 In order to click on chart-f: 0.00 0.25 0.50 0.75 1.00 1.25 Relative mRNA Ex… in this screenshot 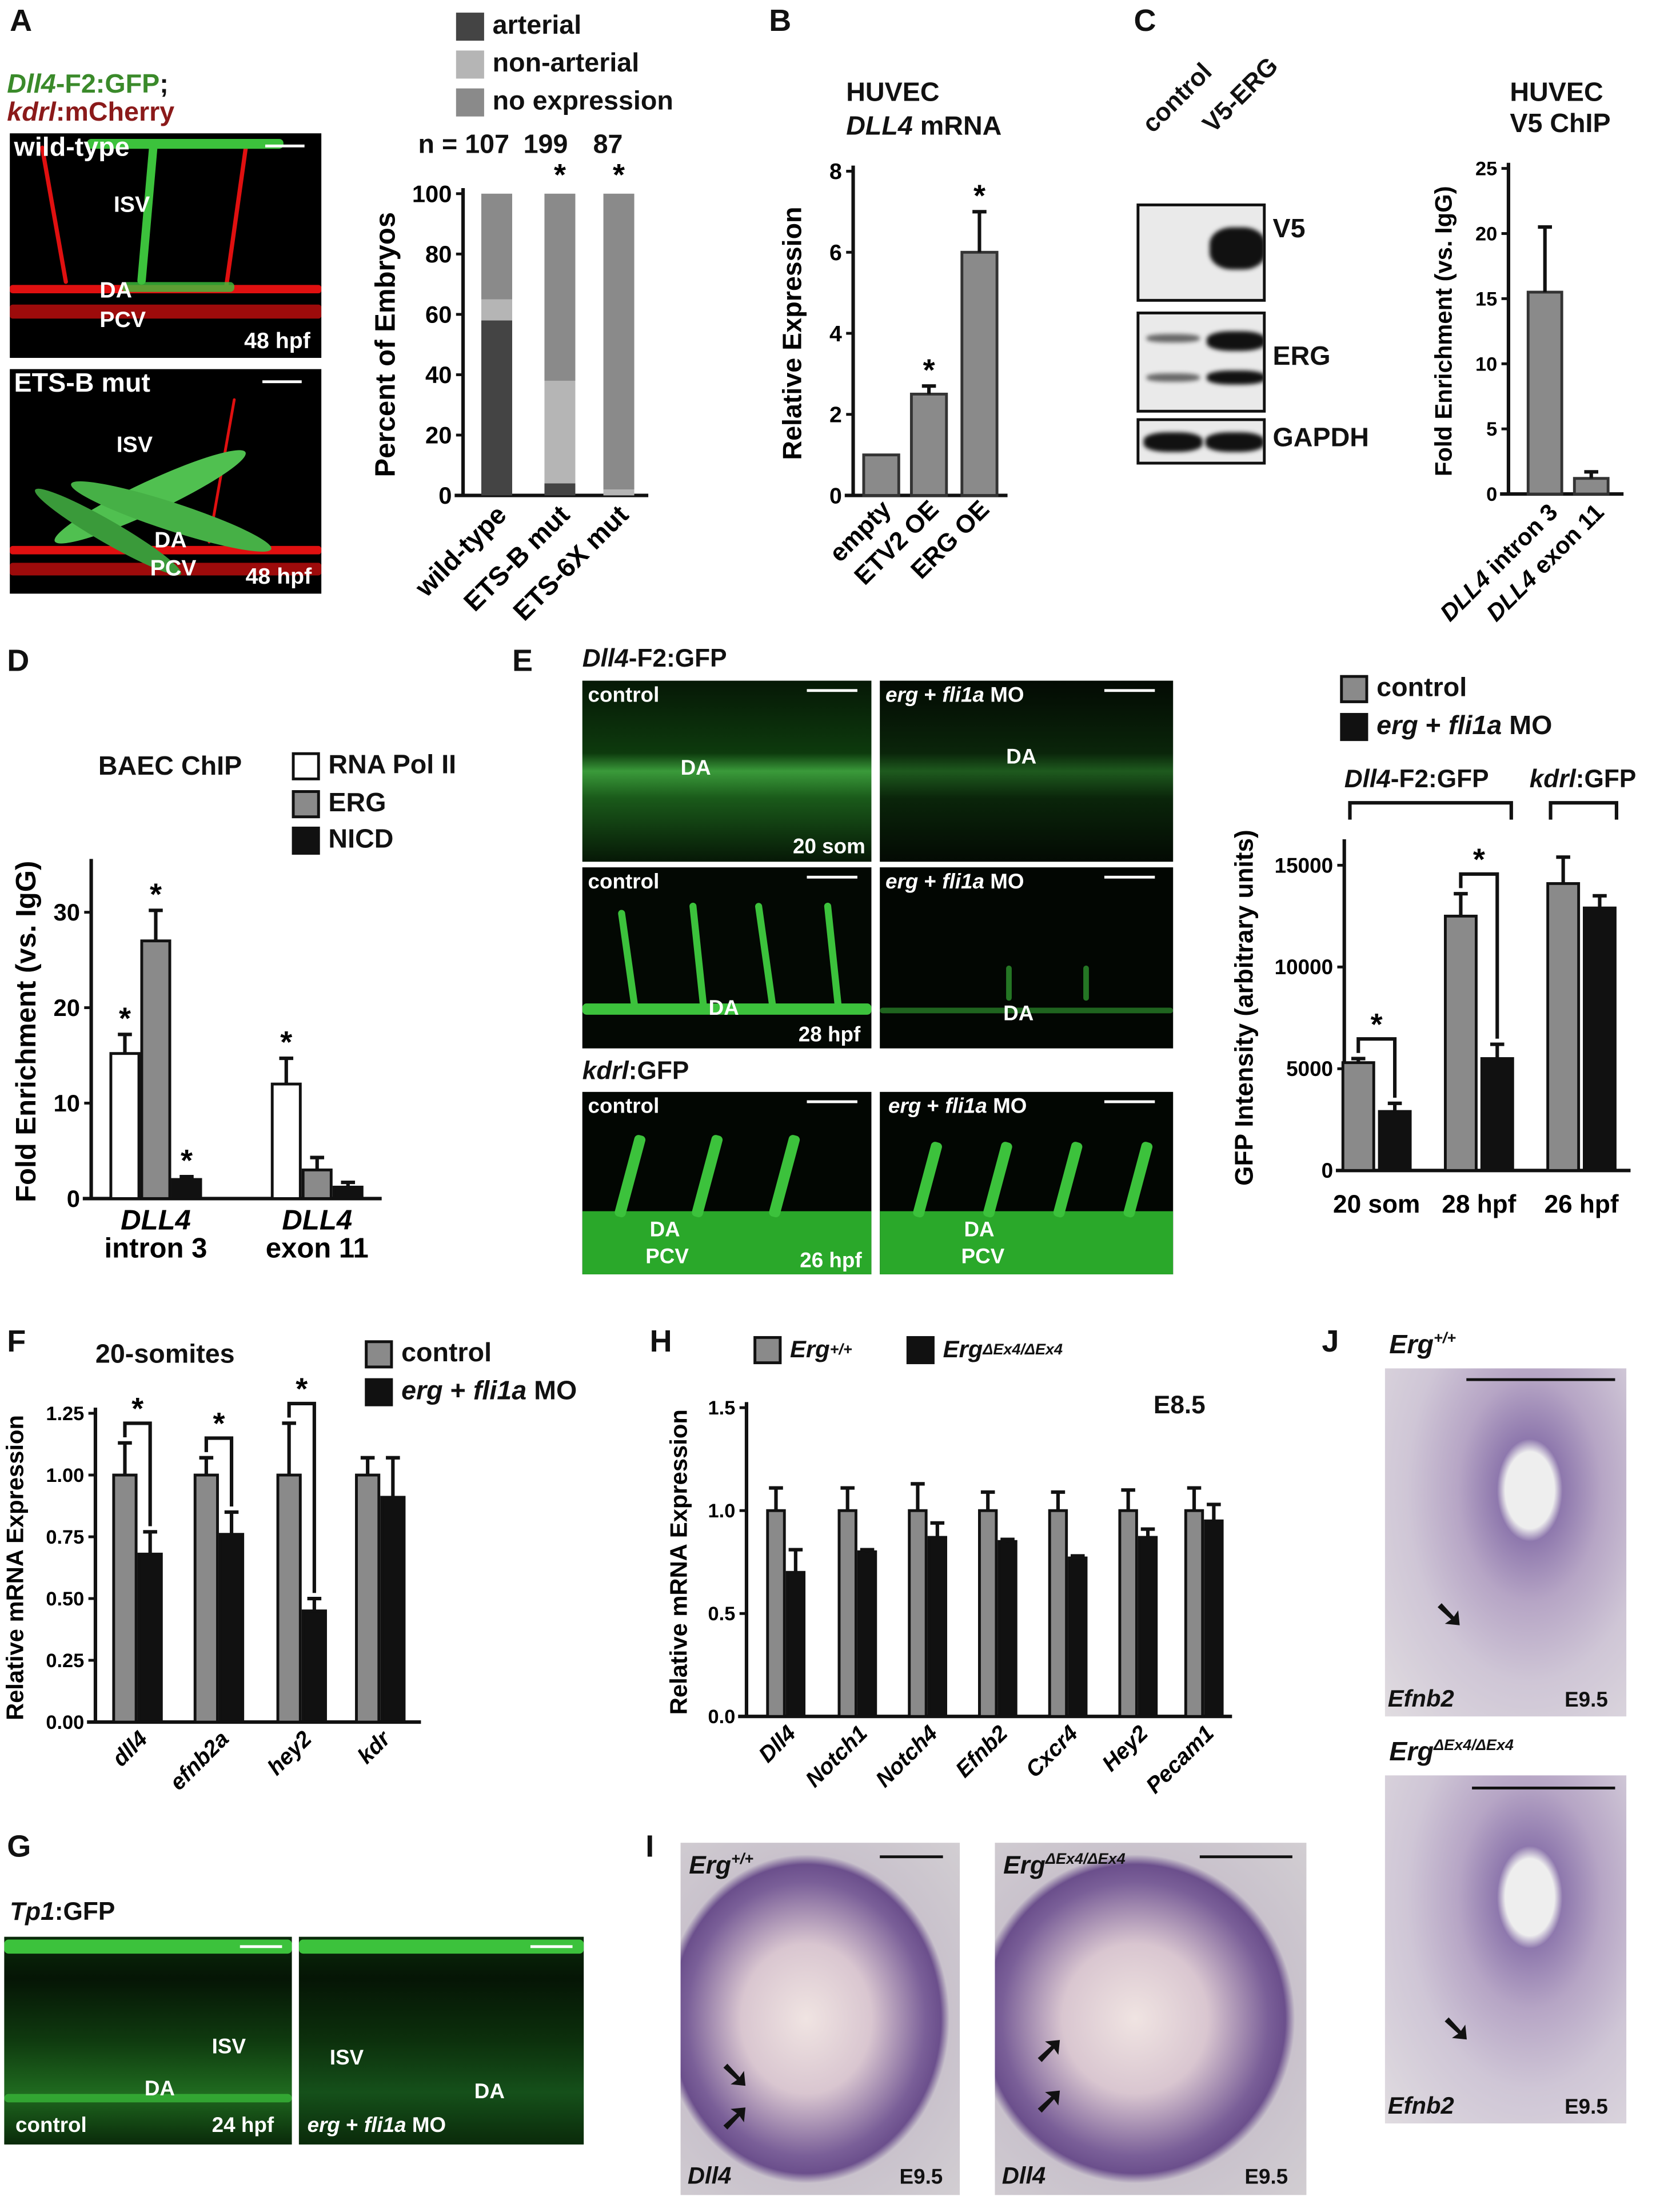, I will do `click(211, 1584)`.